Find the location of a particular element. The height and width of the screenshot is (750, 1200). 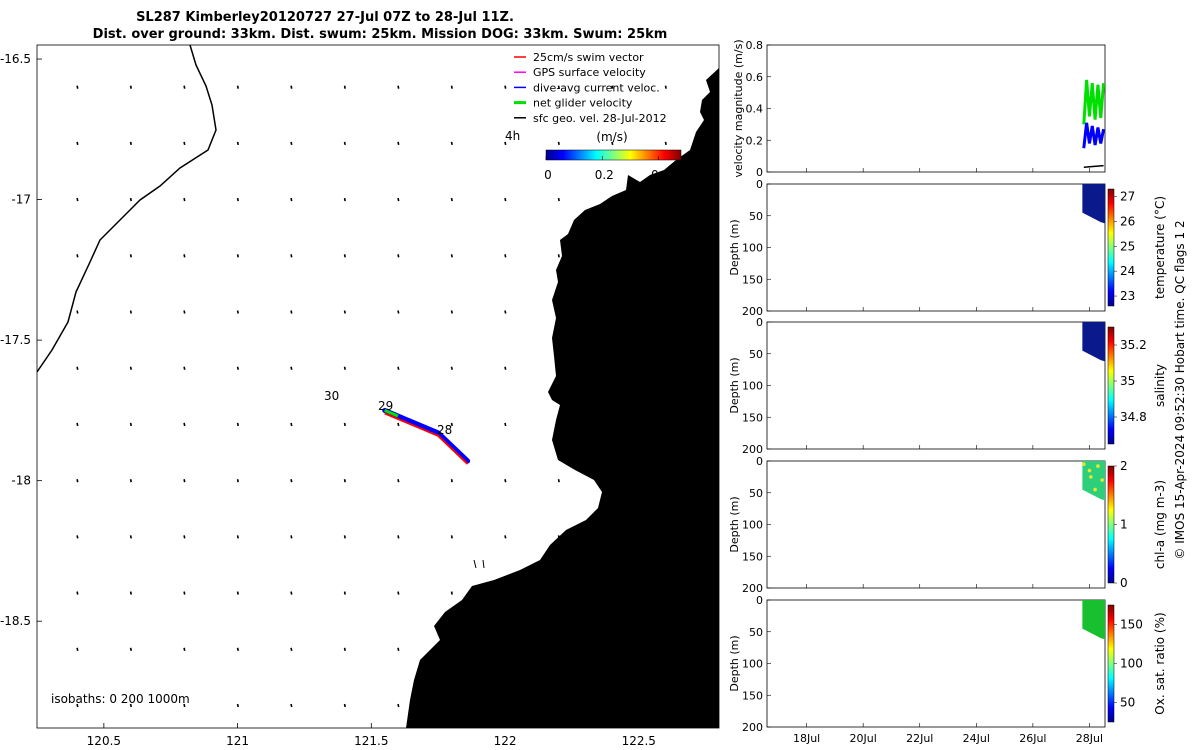

depth-colorbar-tick-label: 34.8 is located at coordinates (1133, 417).